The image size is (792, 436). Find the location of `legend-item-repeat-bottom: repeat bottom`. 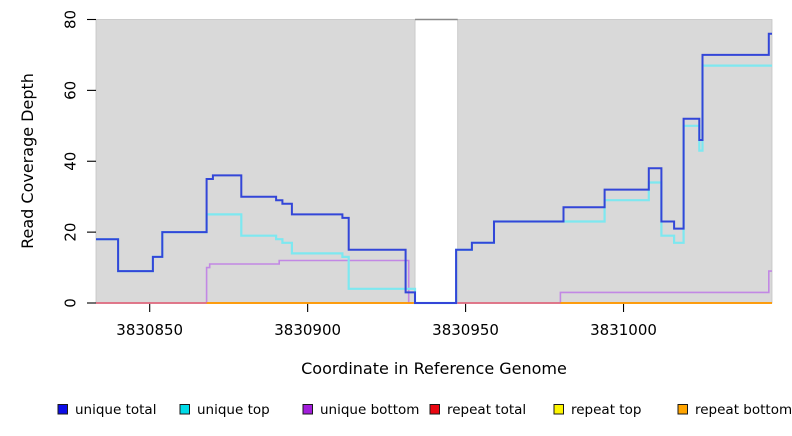

legend-item-repeat-bottom: repeat bottom is located at coordinates (734, 410).